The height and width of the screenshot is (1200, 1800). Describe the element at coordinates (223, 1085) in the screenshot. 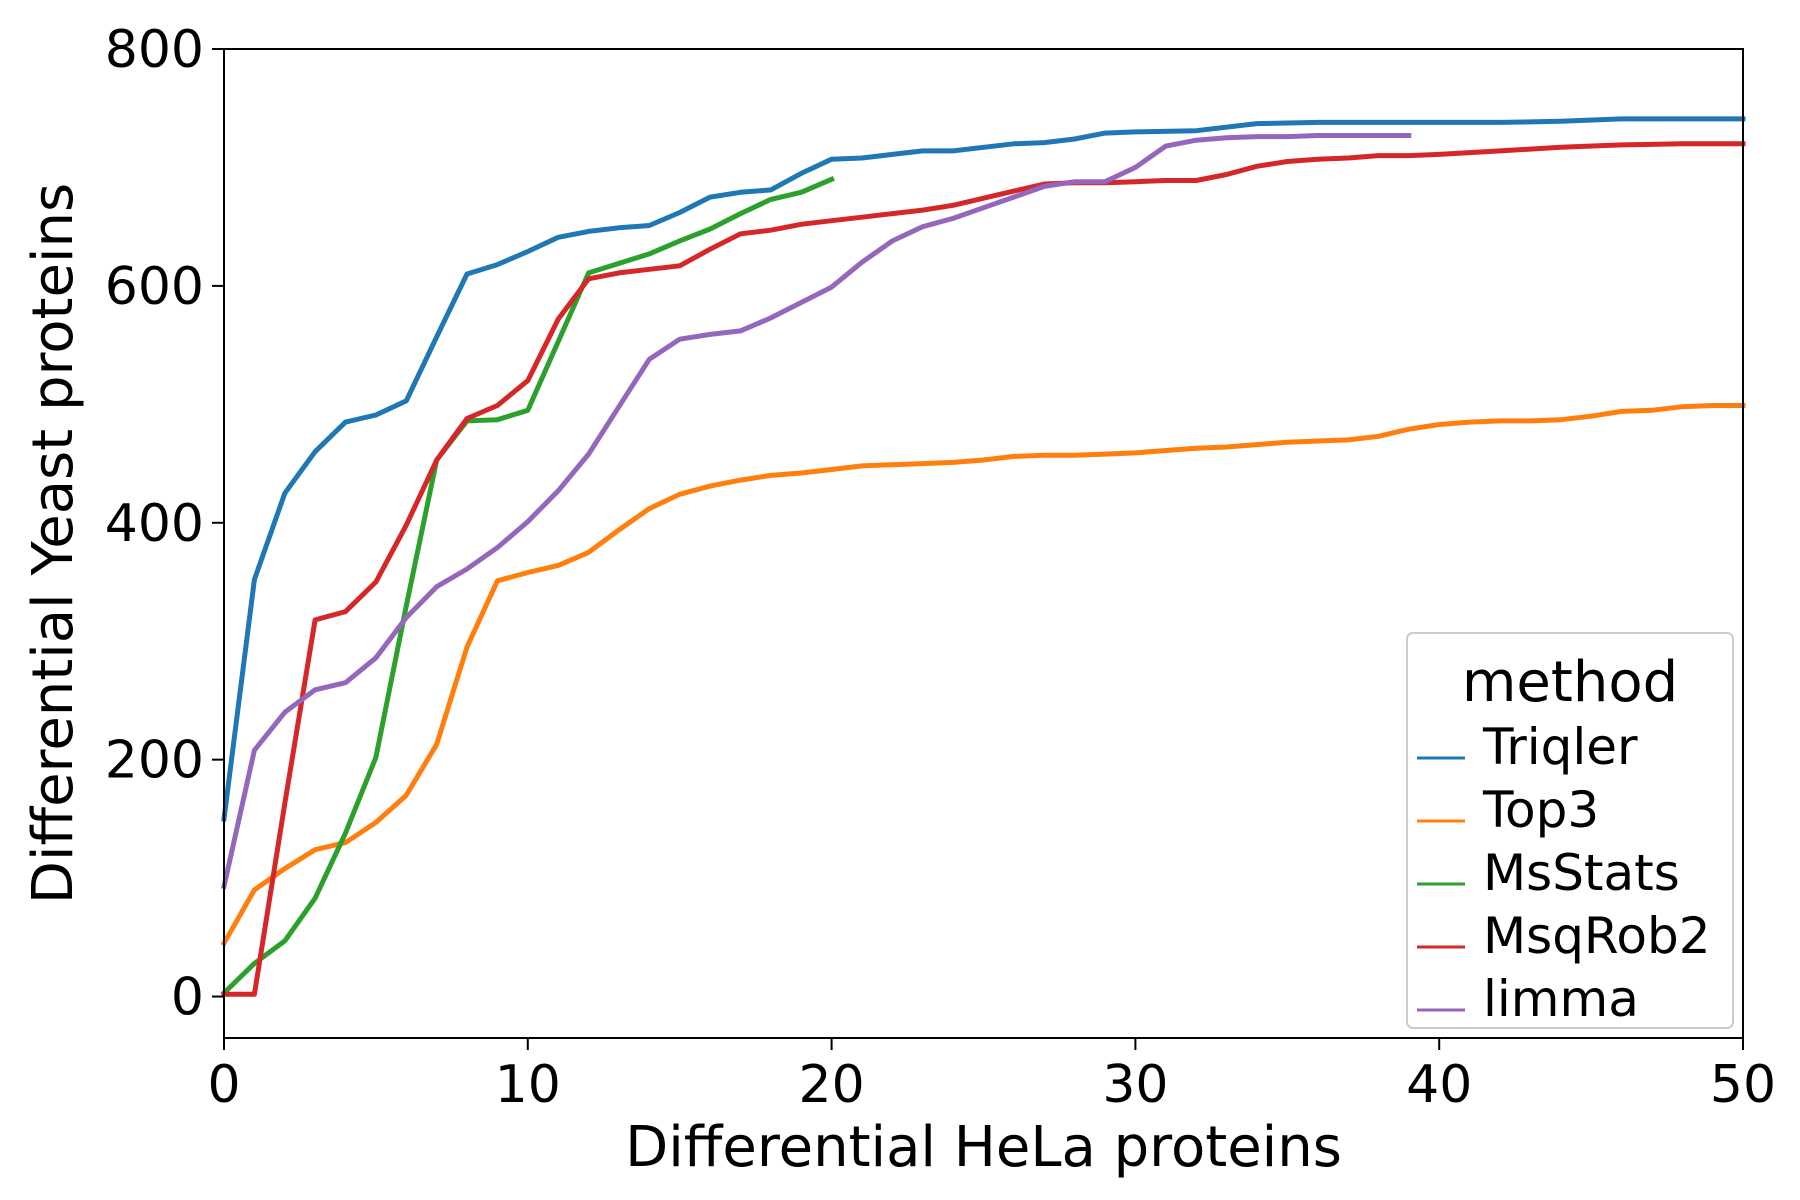

I see `x-tick-label: 0` at that location.